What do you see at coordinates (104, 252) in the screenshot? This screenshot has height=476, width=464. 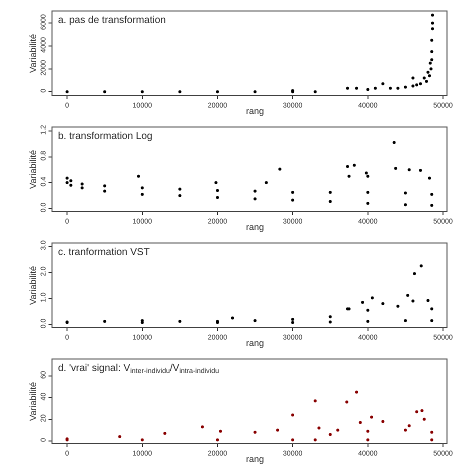 I see `chart-title: c. tranformation VST` at bounding box center [104, 252].